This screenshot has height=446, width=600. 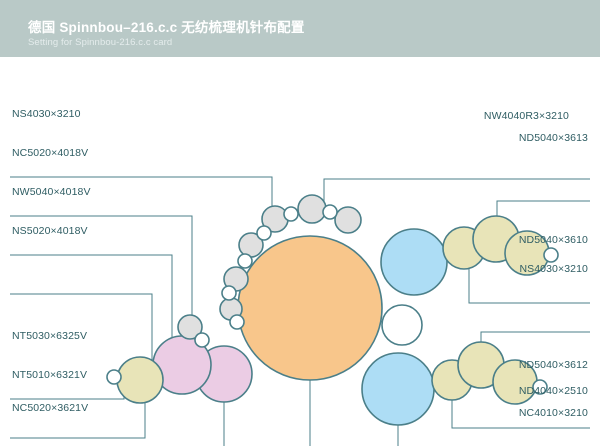 I want to click on lbl-nd5040-3610: ND5040×3610, so click(x=553, y=240).